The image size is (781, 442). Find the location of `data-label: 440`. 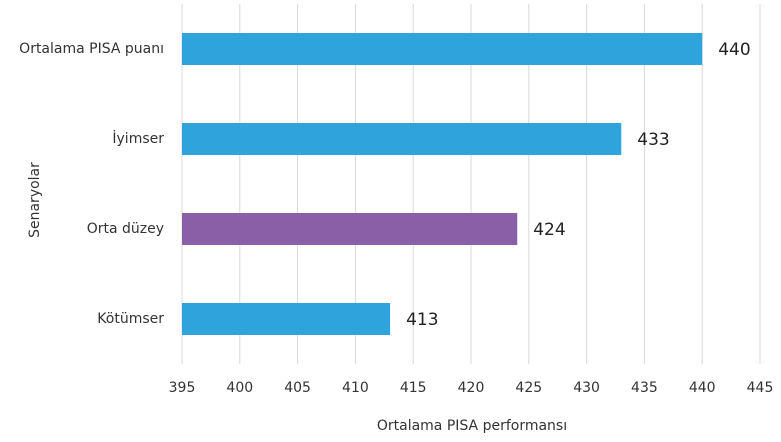

data-label: 440 is located at coordinates (734, 50).